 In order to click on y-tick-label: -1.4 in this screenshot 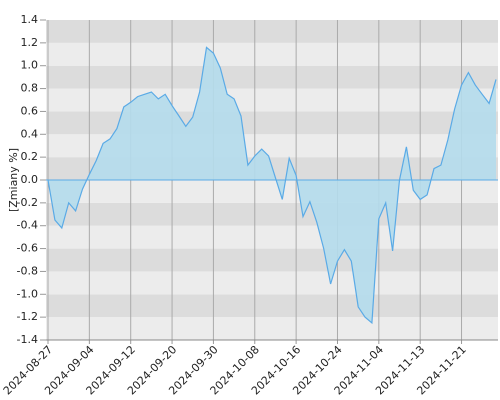, I will do `click(27, 339)`.